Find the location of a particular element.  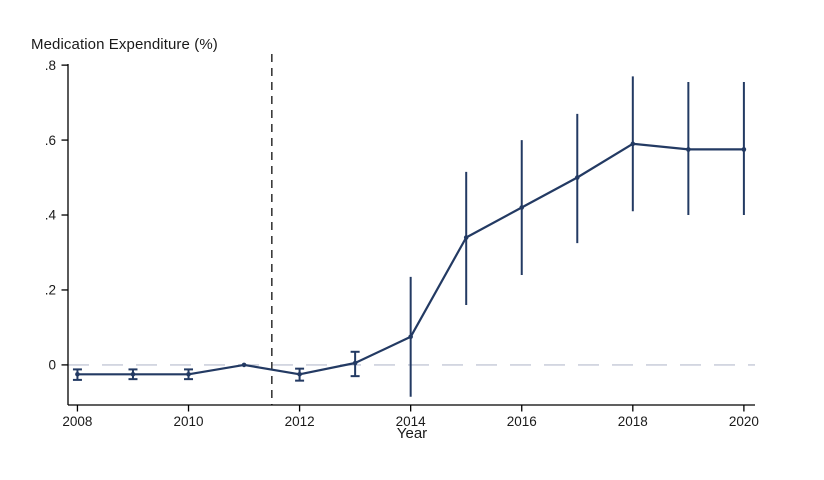

x-tick-label: 2016 is located at coordinates (522, 421).